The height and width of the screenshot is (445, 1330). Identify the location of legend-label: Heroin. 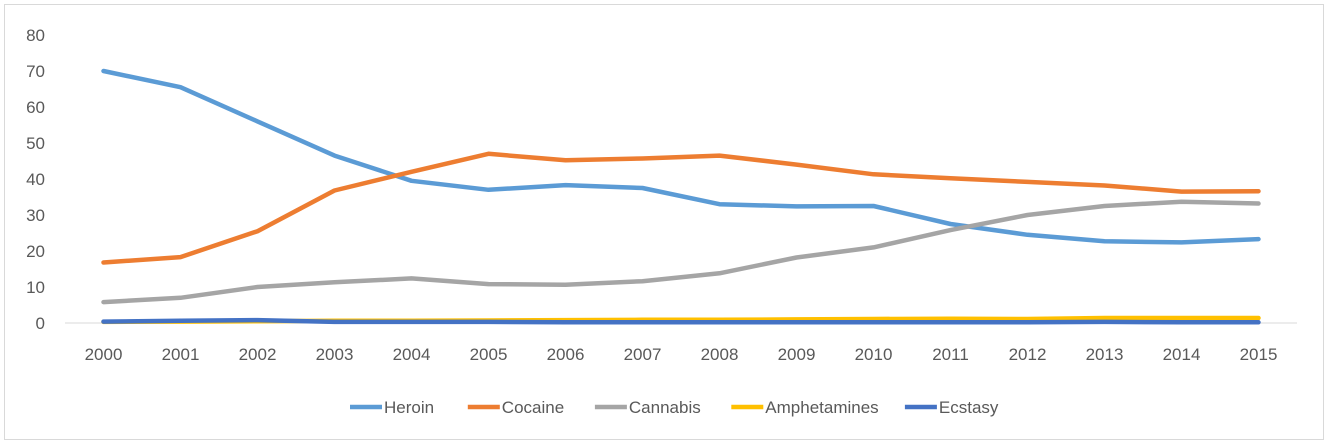
(409, 407).